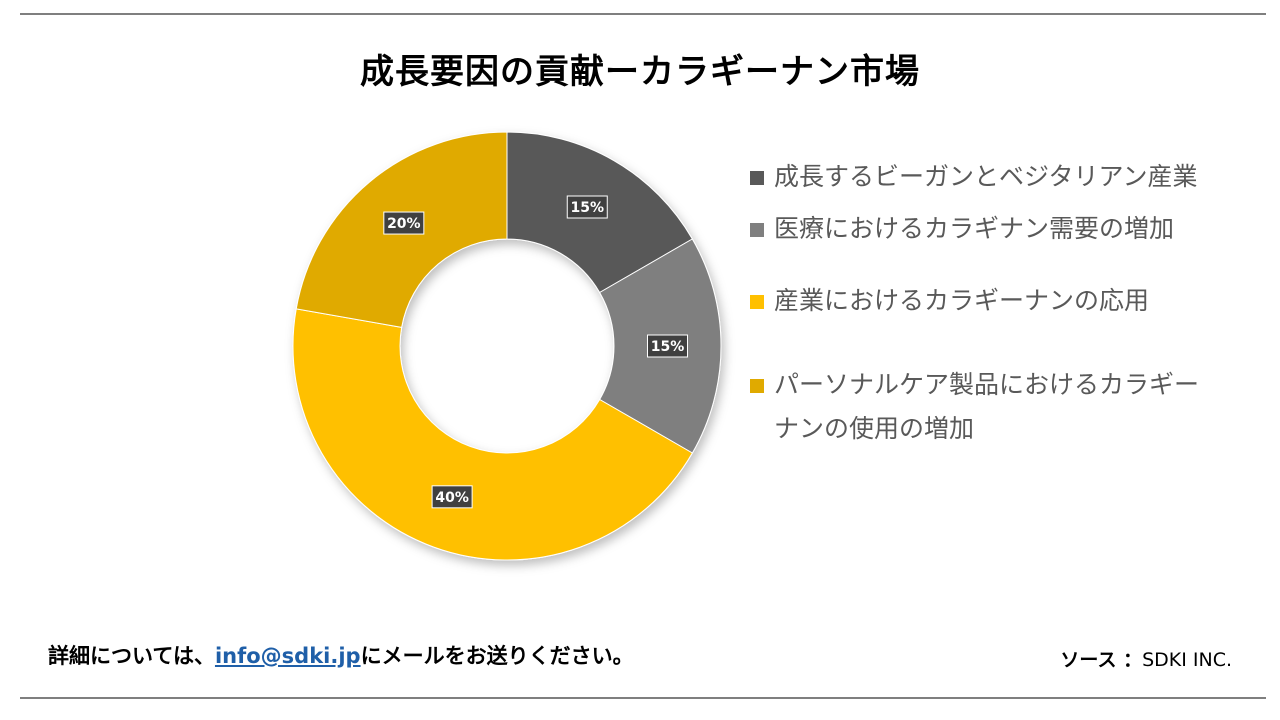 This screenshot has width=1280, height=720. I want to click on source-label: ソース ：, so click(1101, 660).